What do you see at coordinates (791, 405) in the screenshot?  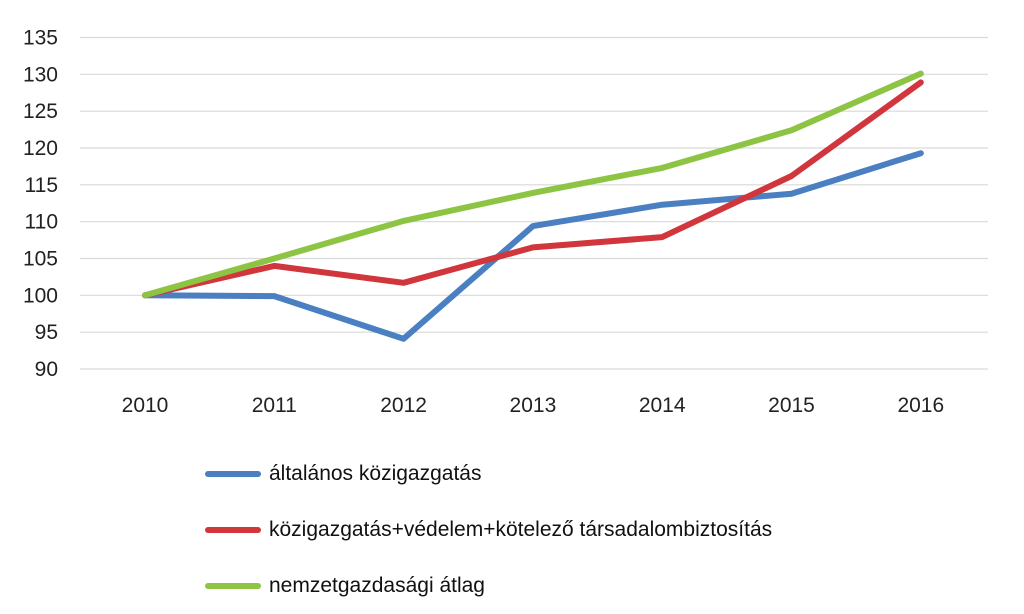 I see `x-tick-label: 2015` at bounding box center [791, 405].